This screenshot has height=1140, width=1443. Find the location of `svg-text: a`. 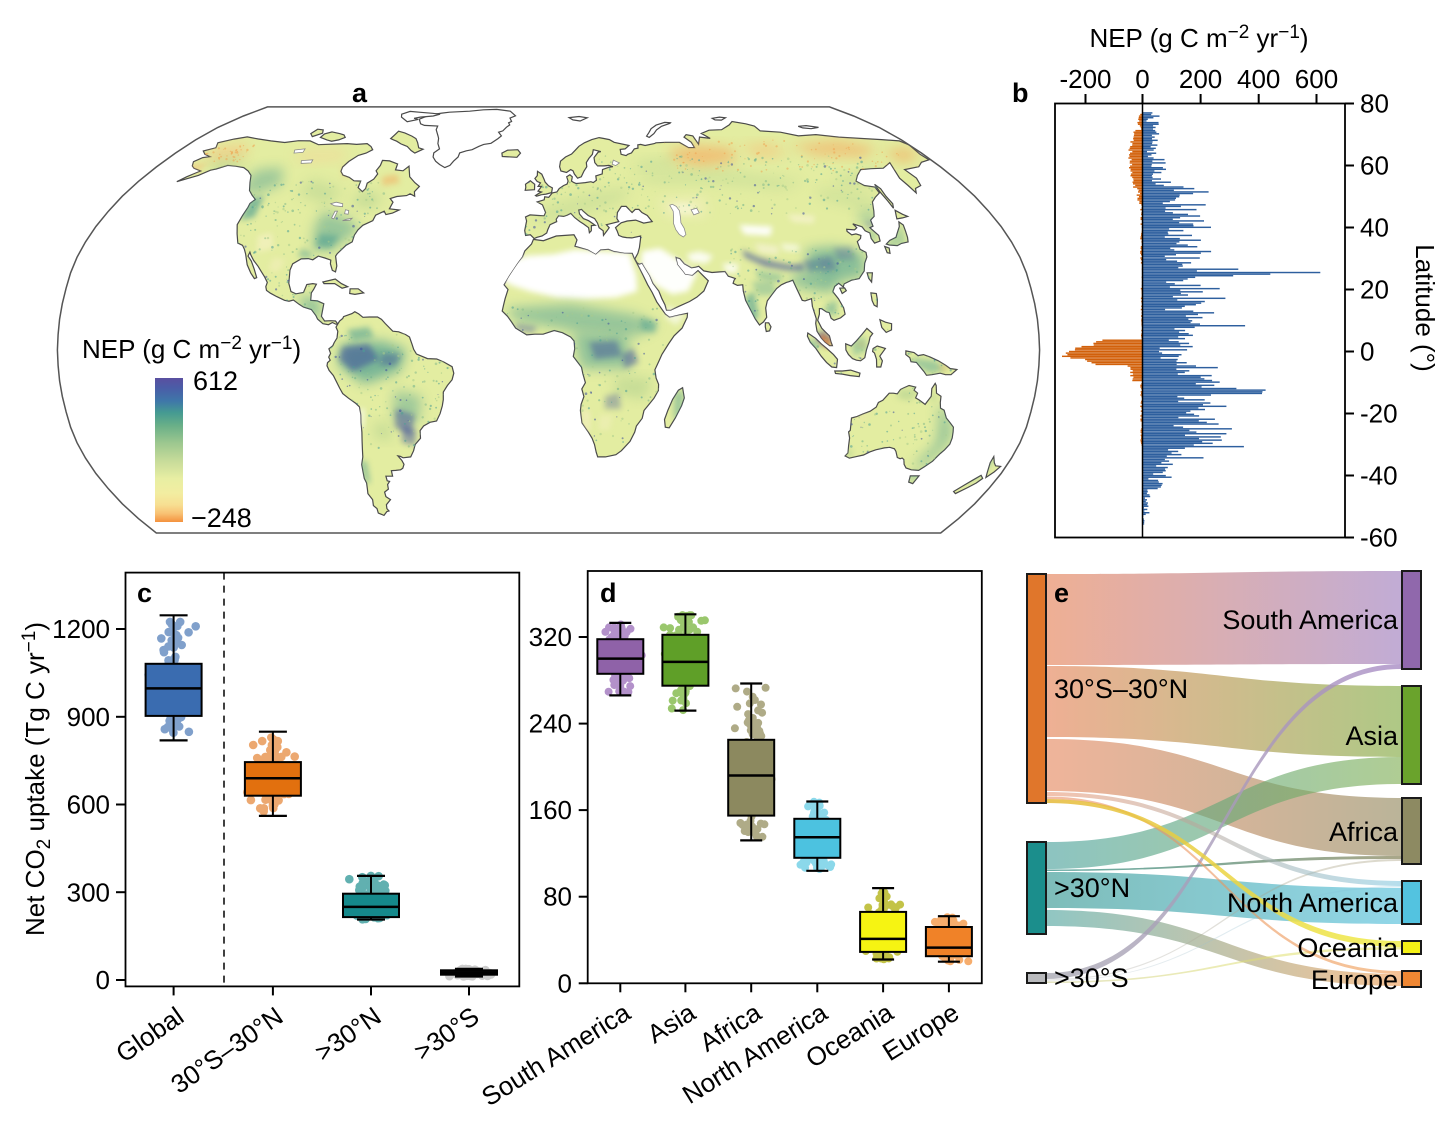

svg-text: a is located at coordinates (360, 93).